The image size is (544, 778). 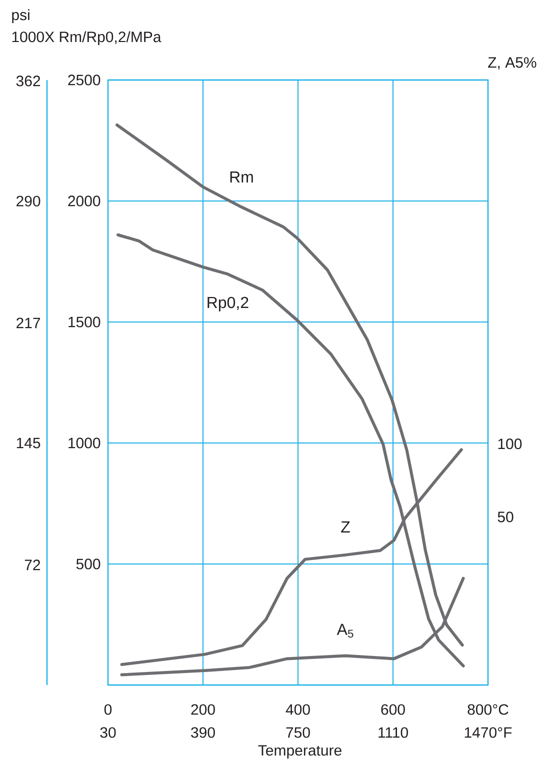 I want to click on x-tick-label: 600, so click(x=393, y=709).